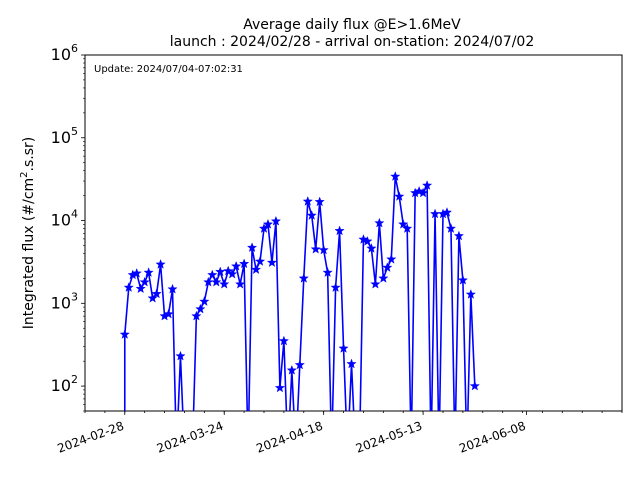 The width and height of the screenshot is (640, 480). I want to click on chart-title: Average daily flux @E>1.6MeV, so click(352, 25).